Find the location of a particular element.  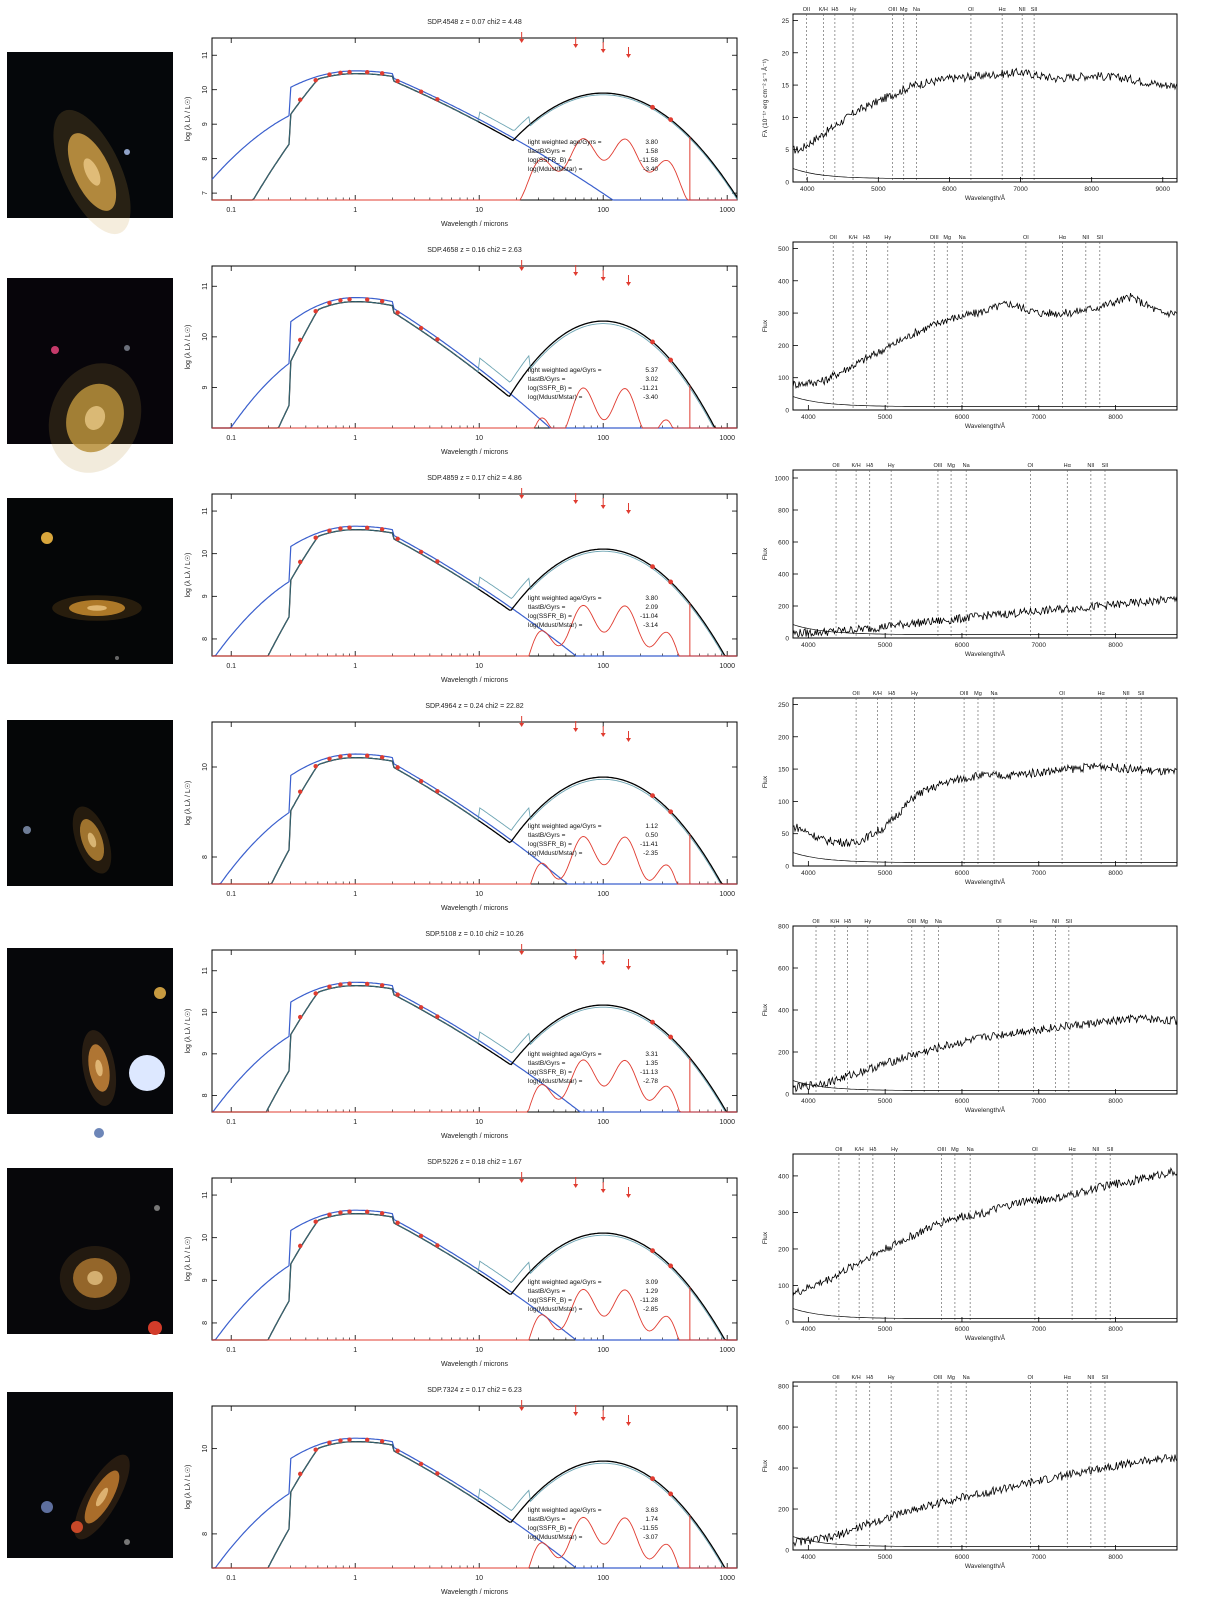

sed-stat-label: log(SSFR_B) = is located at coordinates (550, 844).